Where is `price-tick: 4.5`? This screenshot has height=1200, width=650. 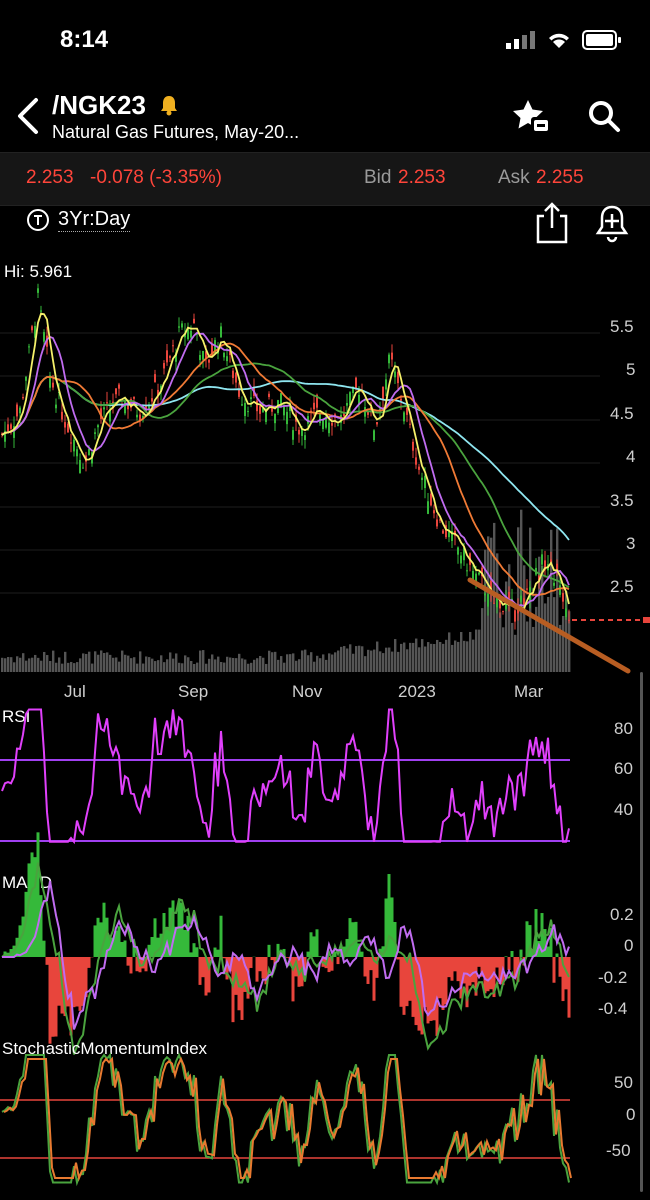 price-tick: 4.5 is located at coordinates (622, 413).